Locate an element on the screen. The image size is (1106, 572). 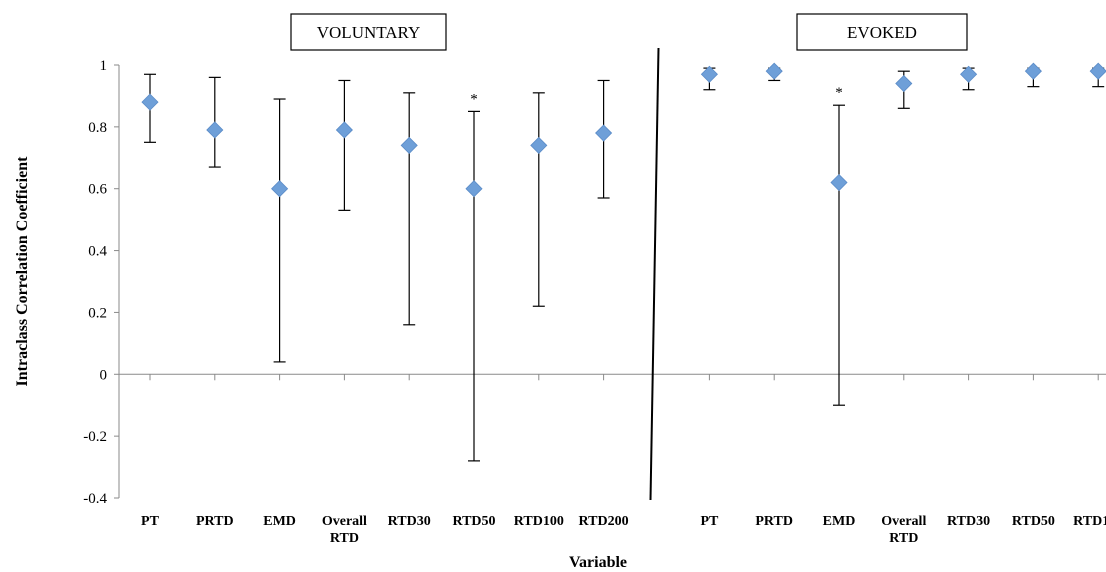
y-tick-label: 0 is located at coordinates (104, 375).